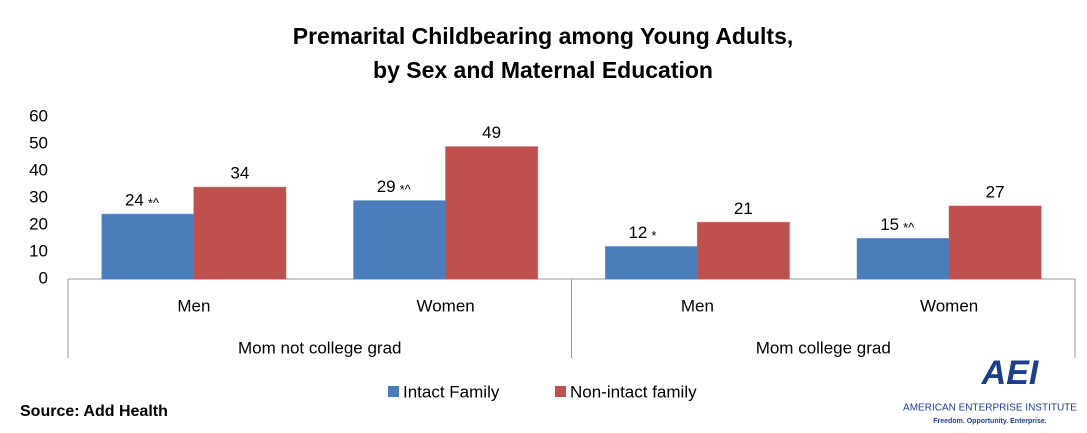  Describe the element at coordinates (38, 169) in the screenshot. I see `y-tick-label: 40` at that location.